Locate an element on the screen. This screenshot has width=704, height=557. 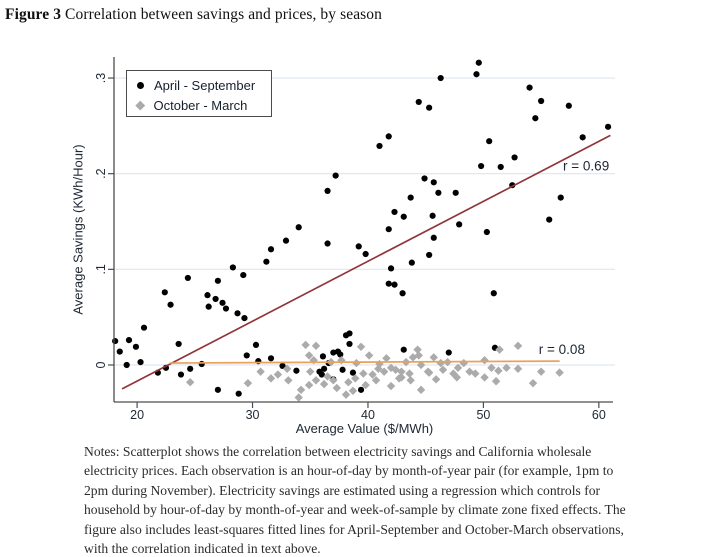
legend: April - September October - March is located at coordinates (199, 93).